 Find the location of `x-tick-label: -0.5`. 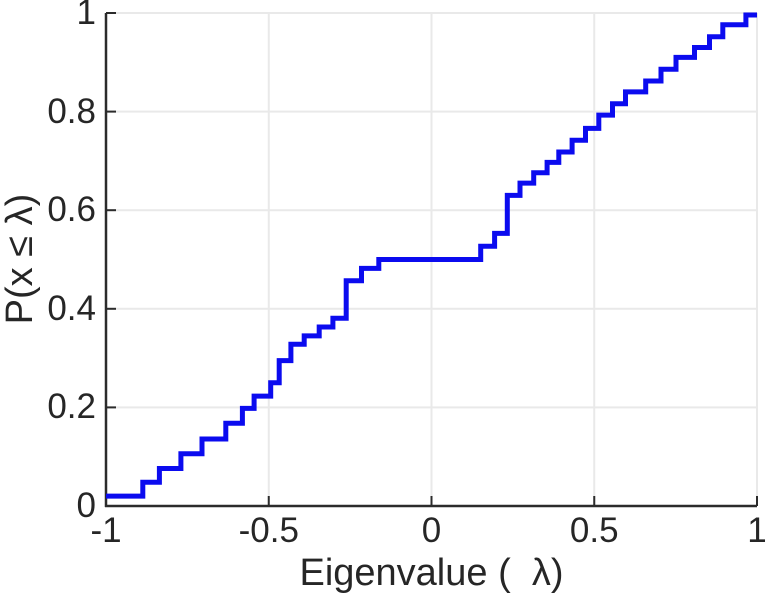

x-tick-label: -0.5 is located at coordinates (268, 530).